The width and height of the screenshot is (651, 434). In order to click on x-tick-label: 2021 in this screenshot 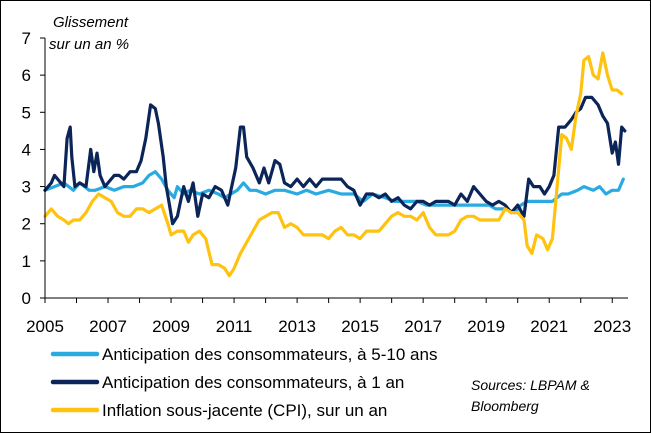, I will do `click(549, 326)`.